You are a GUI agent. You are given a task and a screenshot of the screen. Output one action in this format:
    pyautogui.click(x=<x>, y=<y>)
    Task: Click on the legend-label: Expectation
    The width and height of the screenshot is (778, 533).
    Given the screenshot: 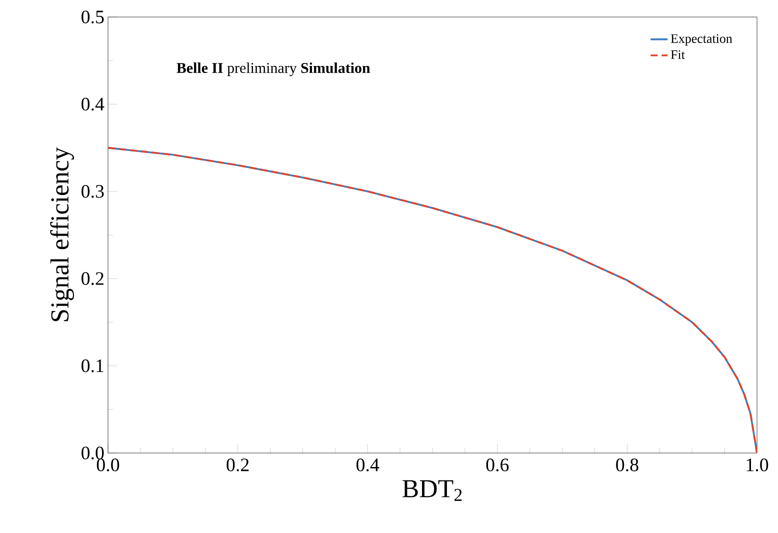 What is the action you would take?
    pyautogui.click(x=701, y=40)
    